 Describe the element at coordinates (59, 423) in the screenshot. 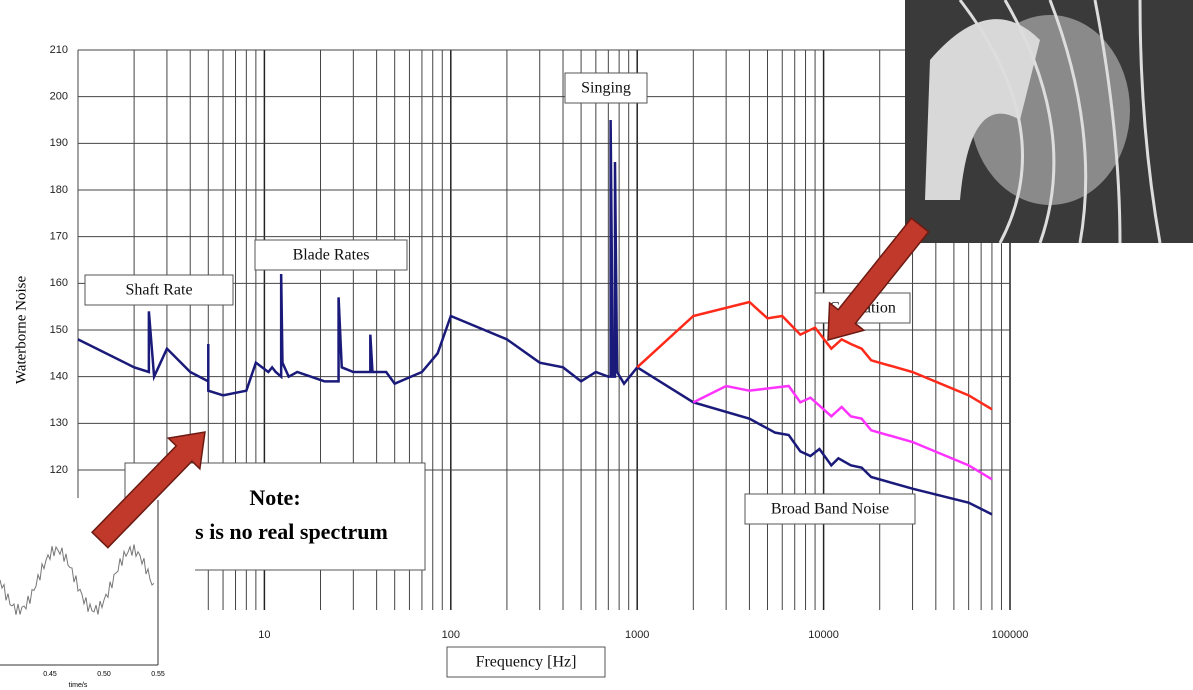

I see `y-tick-label: 130` at that location.